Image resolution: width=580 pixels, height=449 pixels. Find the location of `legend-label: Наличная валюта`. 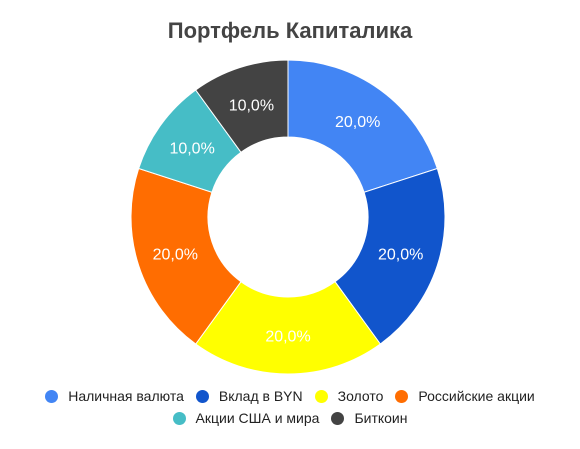

legend-label: Наличная валюта is located at coordinates (126, 396).